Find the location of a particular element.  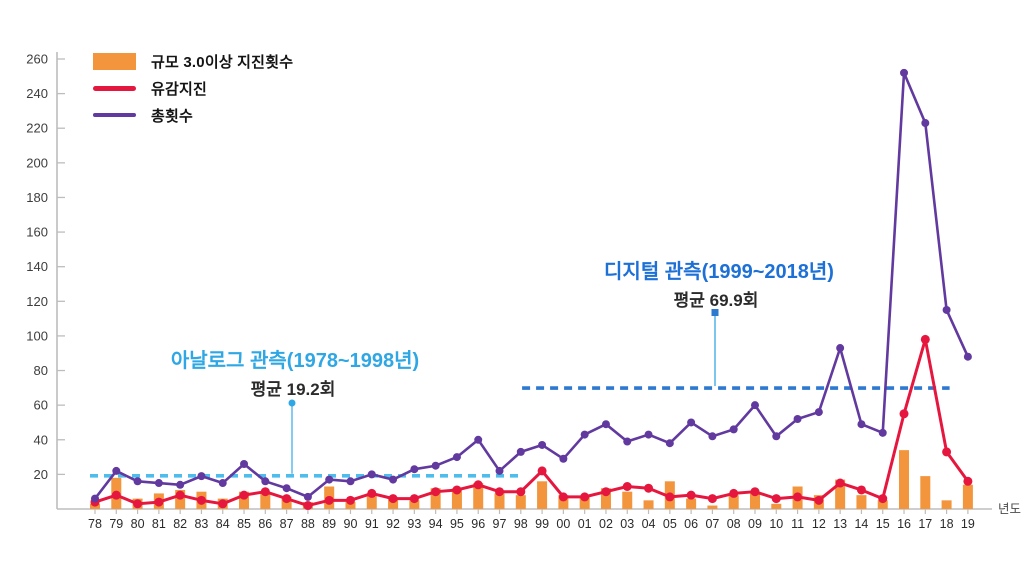

x-tick-label: 87 is located at coordinates (287, 524).